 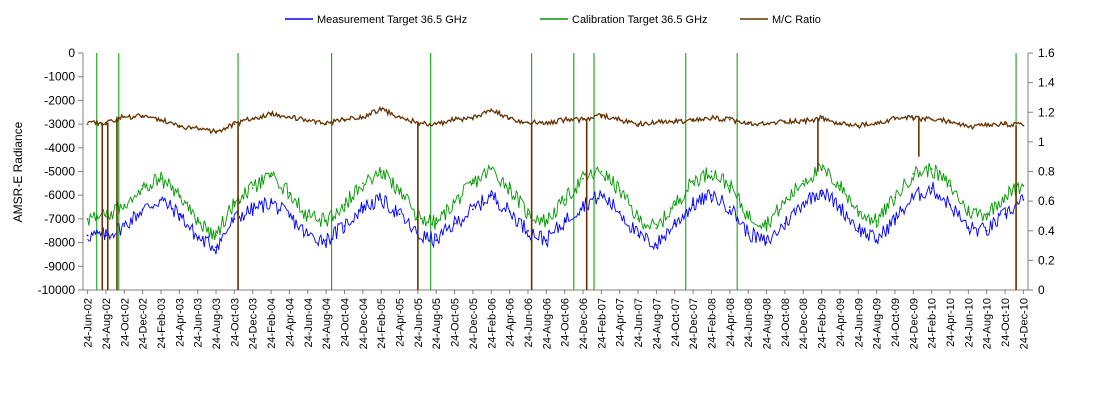 What do you see at coordinates (107, 323) in the screenshot?
I see `x-tick-label: 24-Aug-02` at bounding box center [107, 323].